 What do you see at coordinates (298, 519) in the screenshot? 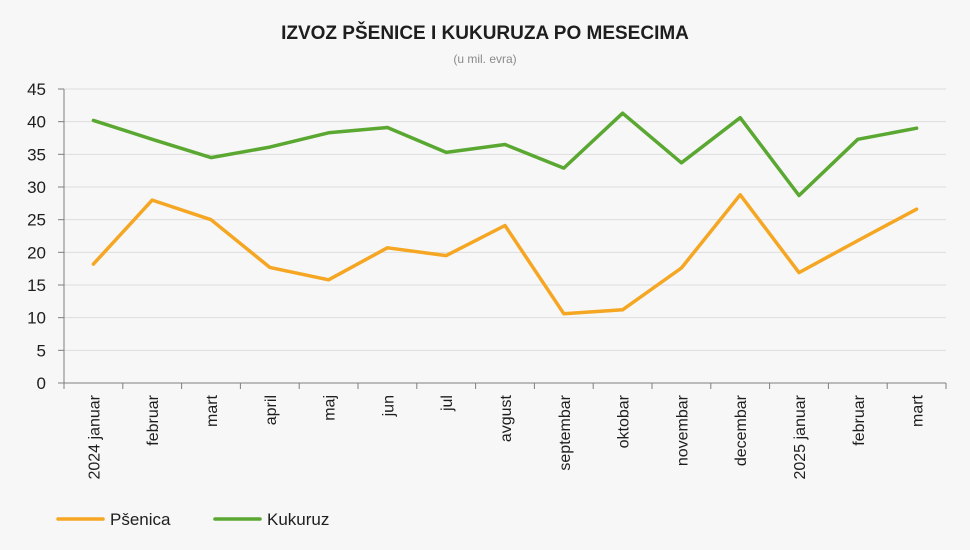
I see `legend-label: Kukuruz` at bounding box center [298, 519].